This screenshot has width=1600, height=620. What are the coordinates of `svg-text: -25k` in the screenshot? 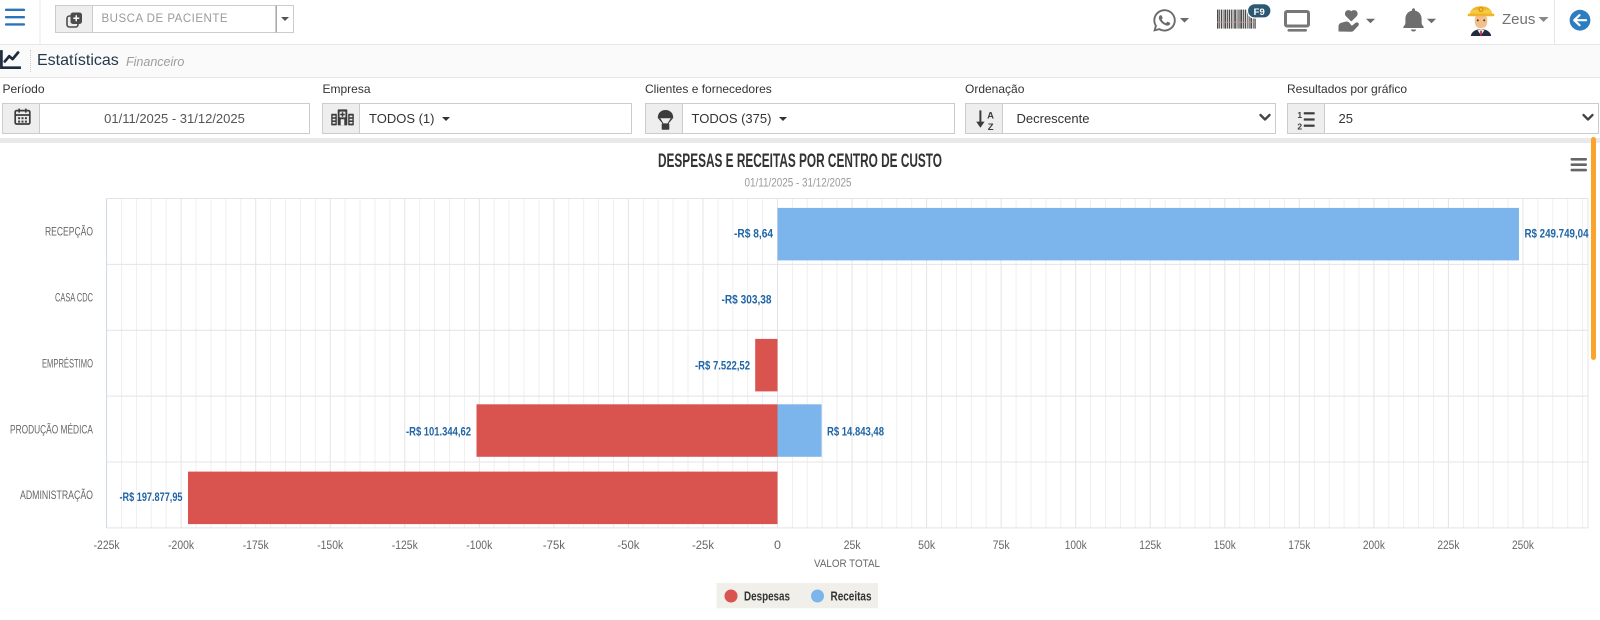 It's located at (703, 546).